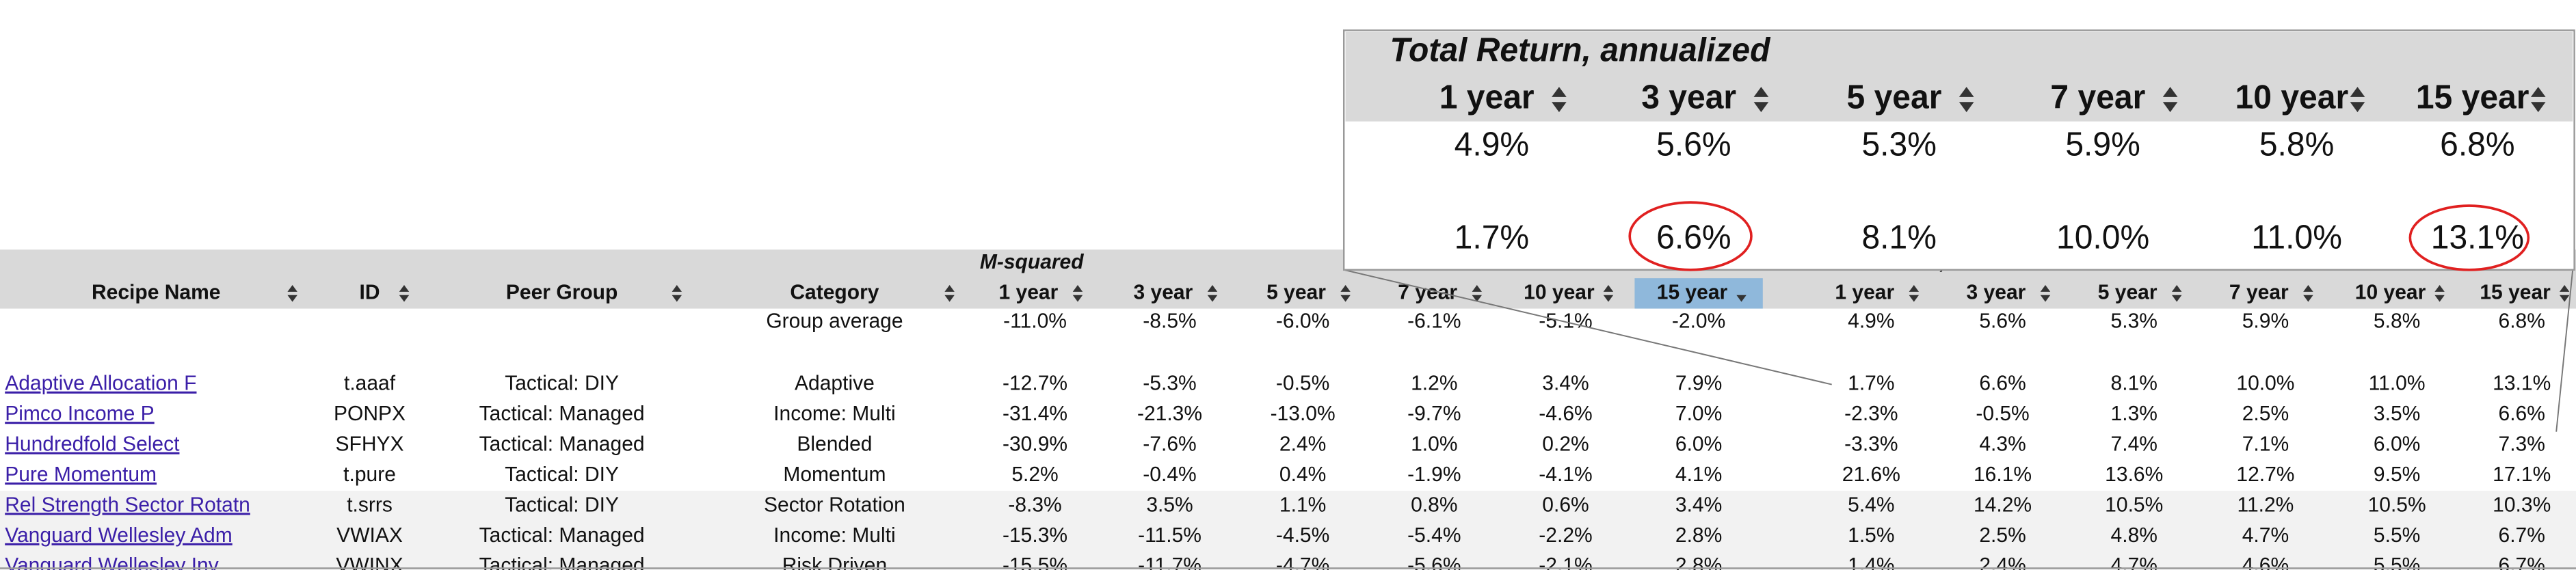 The image size is (2576, 570). What do you see at coordinates (834, 443) in the screenshot?
I see `category-cell: Blended` at bounding box center [834, 443].